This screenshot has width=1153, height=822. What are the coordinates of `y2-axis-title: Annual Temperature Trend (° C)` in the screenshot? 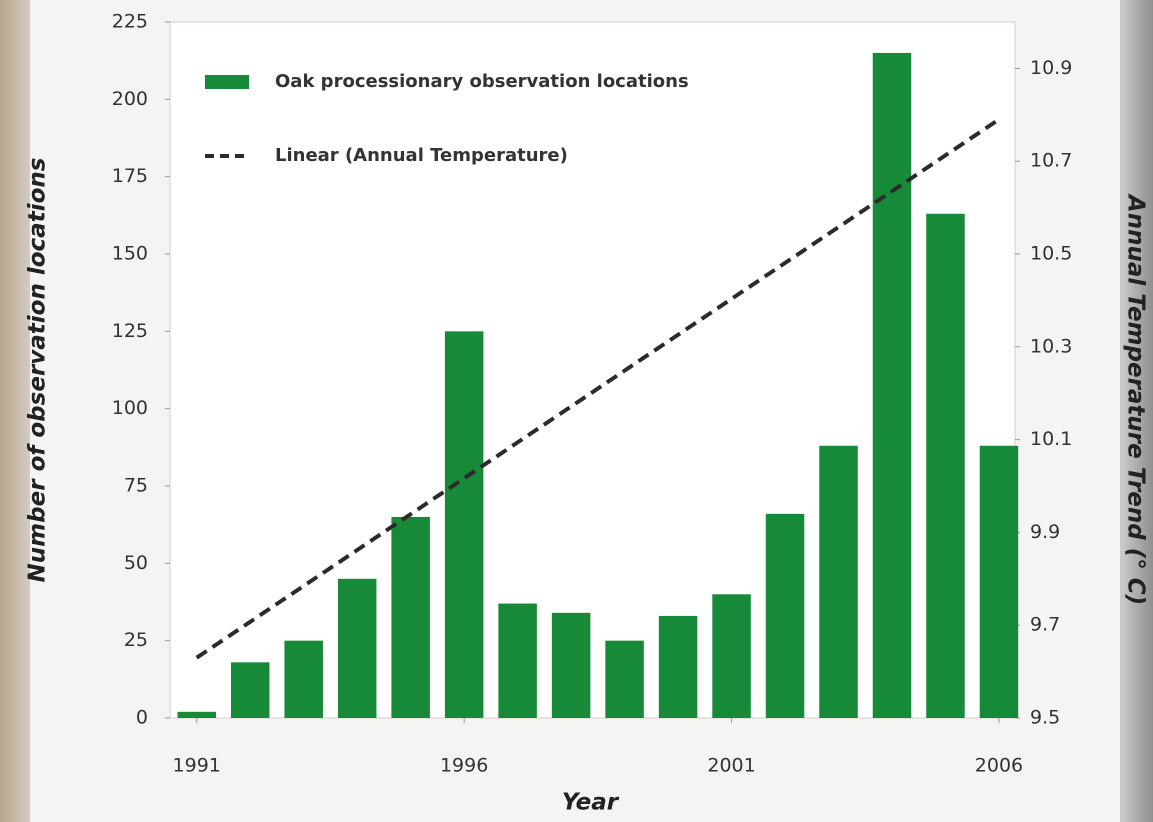 It's located at (1136, 399).